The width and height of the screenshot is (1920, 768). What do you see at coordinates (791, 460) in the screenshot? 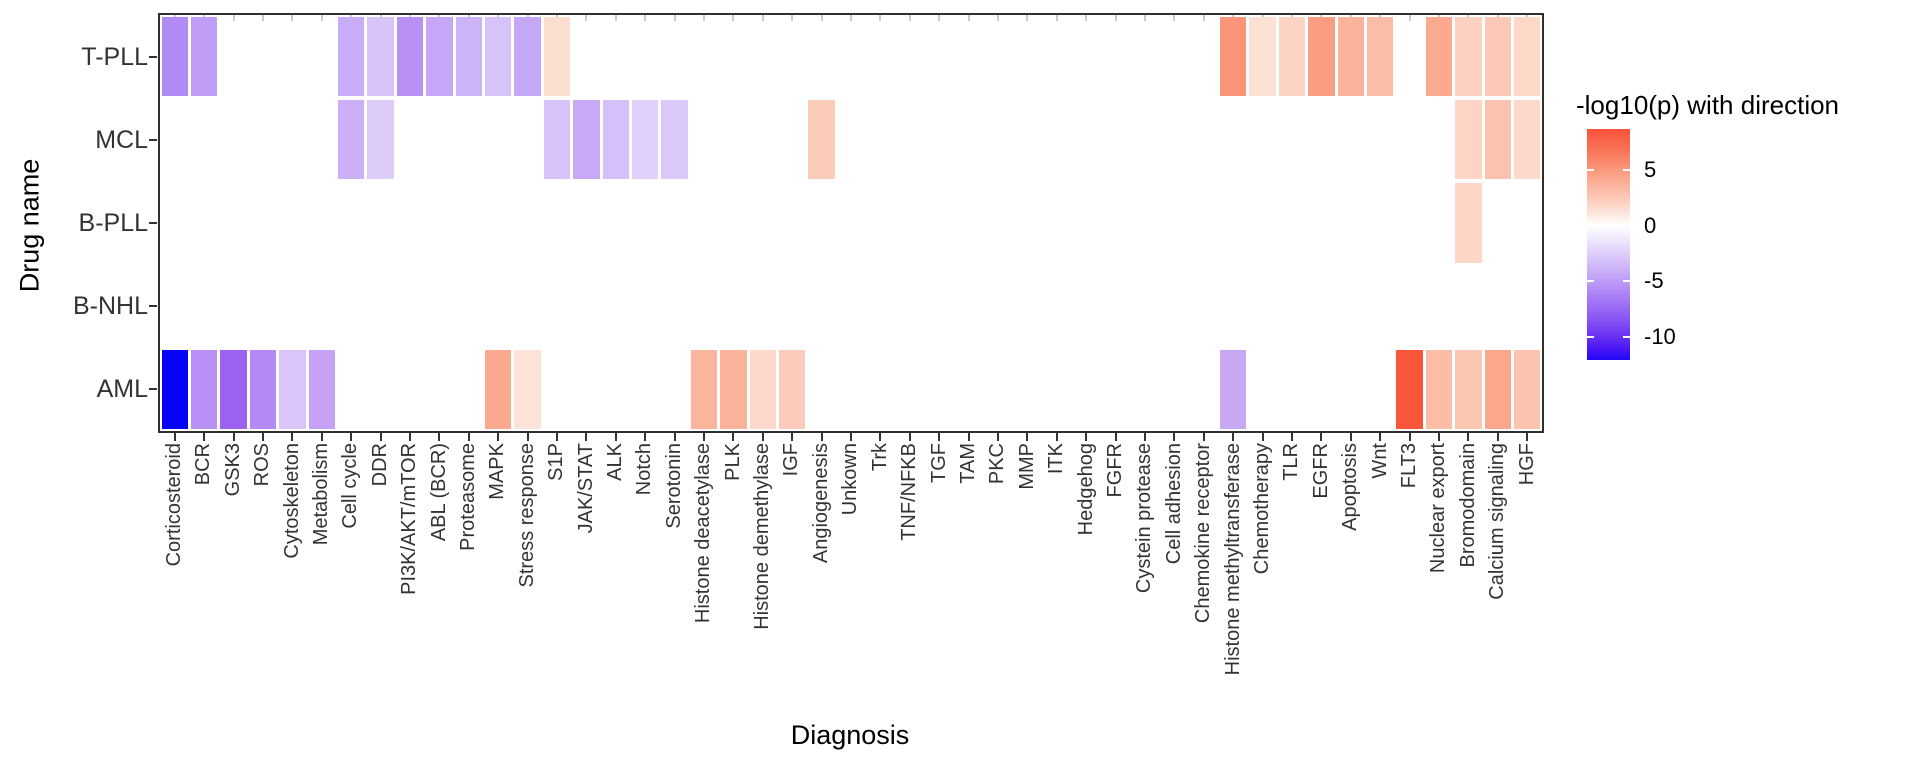
I see `x-tick-label: IGF` at bounding box center [791, 460].